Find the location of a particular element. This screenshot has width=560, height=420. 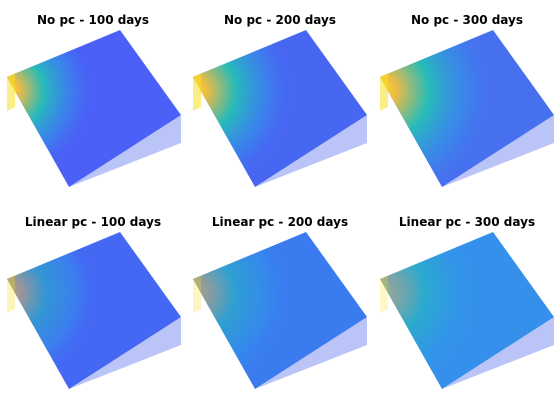

panel-4: Linear pc - 100 days is located at coordinates (94, 302).